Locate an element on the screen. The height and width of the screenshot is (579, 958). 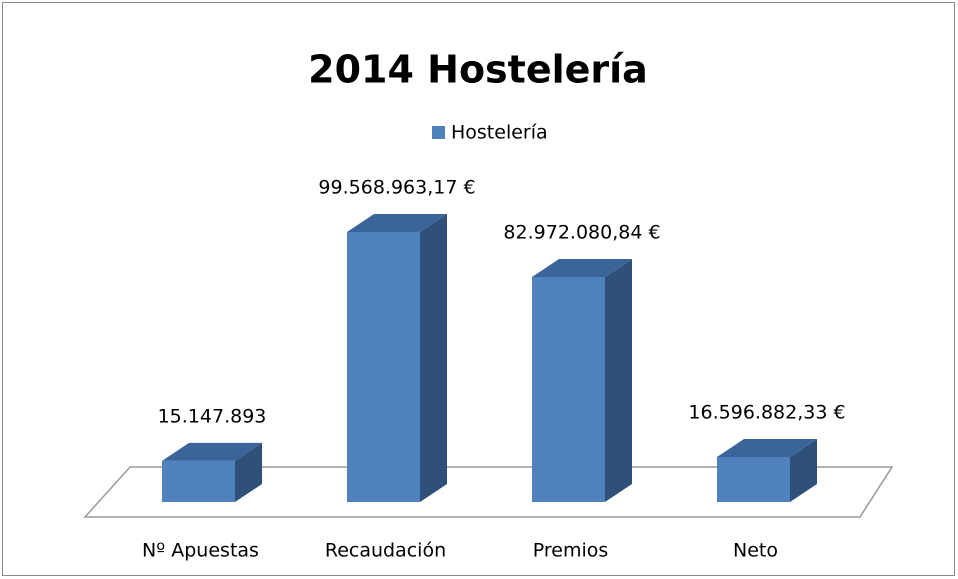
chart-title: 2014 Hostelería is located at coordinates (478, 70).